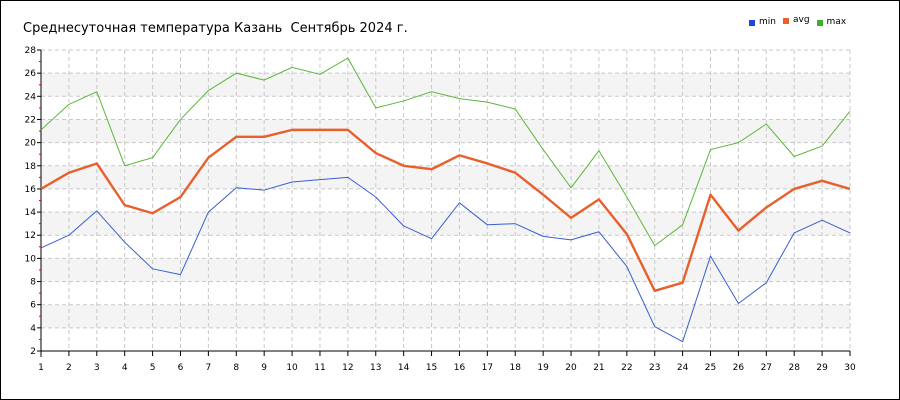 The width and height of the screenshot is (900, 400). What do you see at coordinates (30, 236) in the screenshot?
I see `y-tick-label: 12` at bounding box center [30, 236].